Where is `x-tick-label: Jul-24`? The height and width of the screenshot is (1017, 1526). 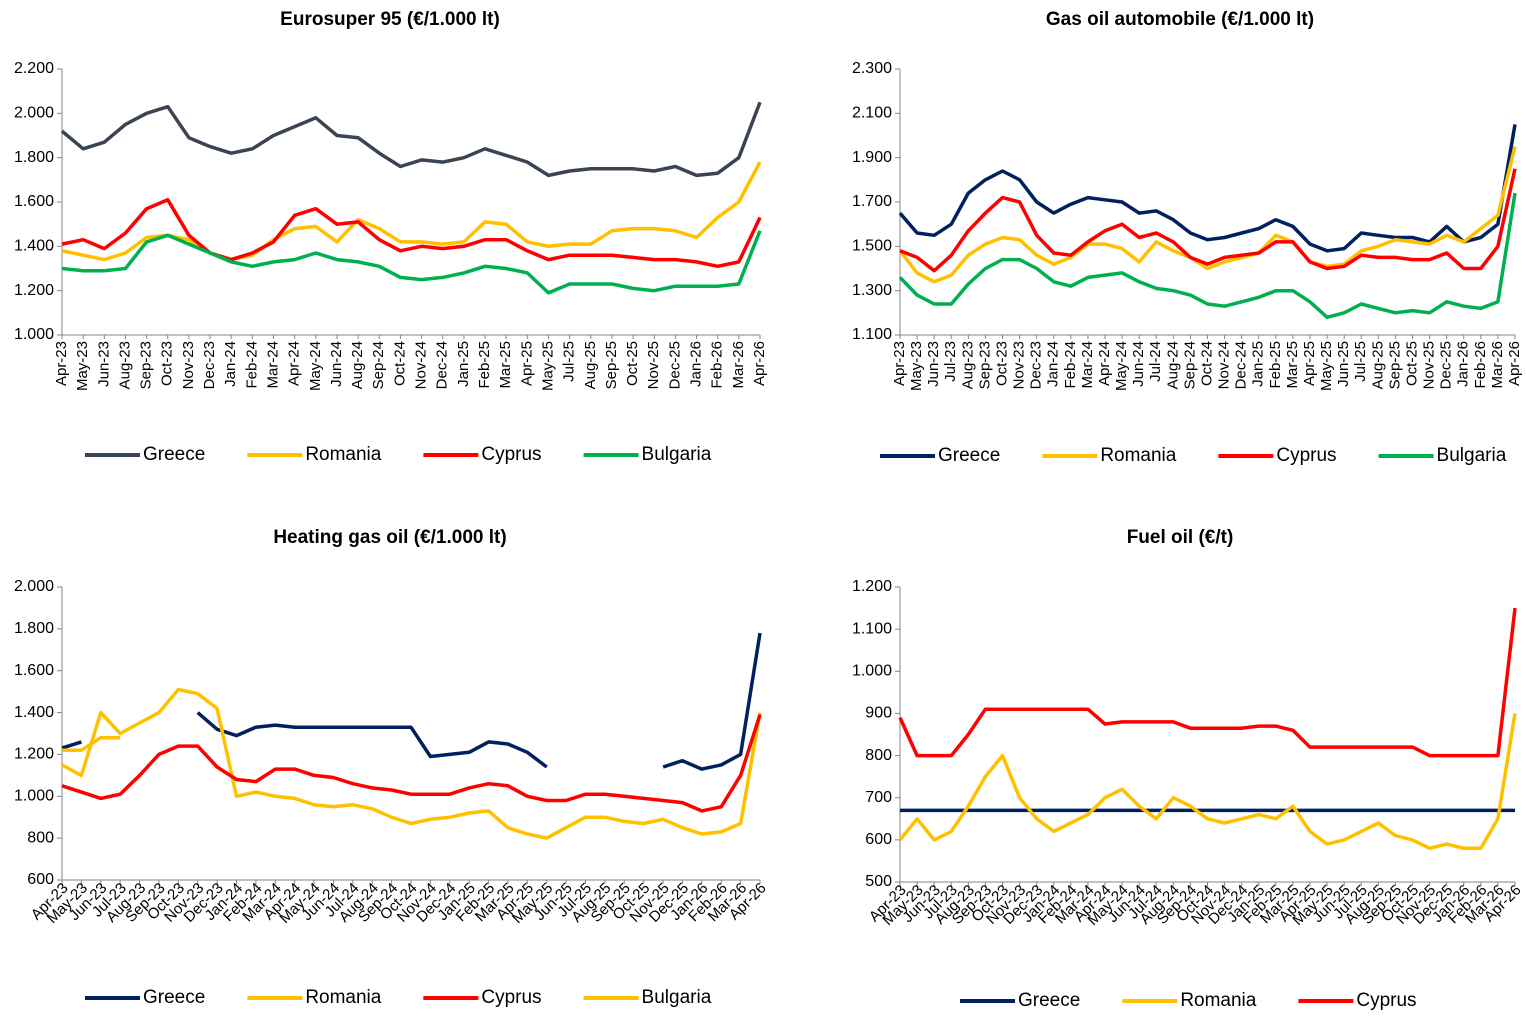 x-tick-label: Jul-24 is located at coordinates (1155, 361).